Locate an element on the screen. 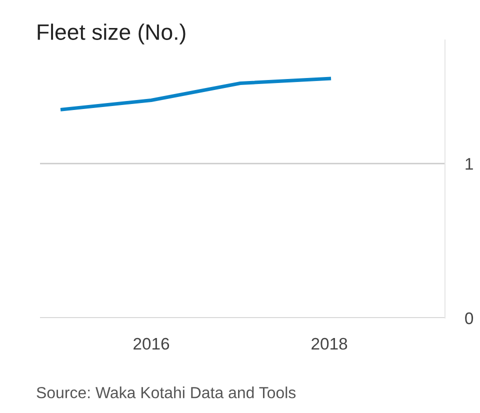 The image size is (480, 413). y-tick-label: 0 is located at coordinates (469, 318).